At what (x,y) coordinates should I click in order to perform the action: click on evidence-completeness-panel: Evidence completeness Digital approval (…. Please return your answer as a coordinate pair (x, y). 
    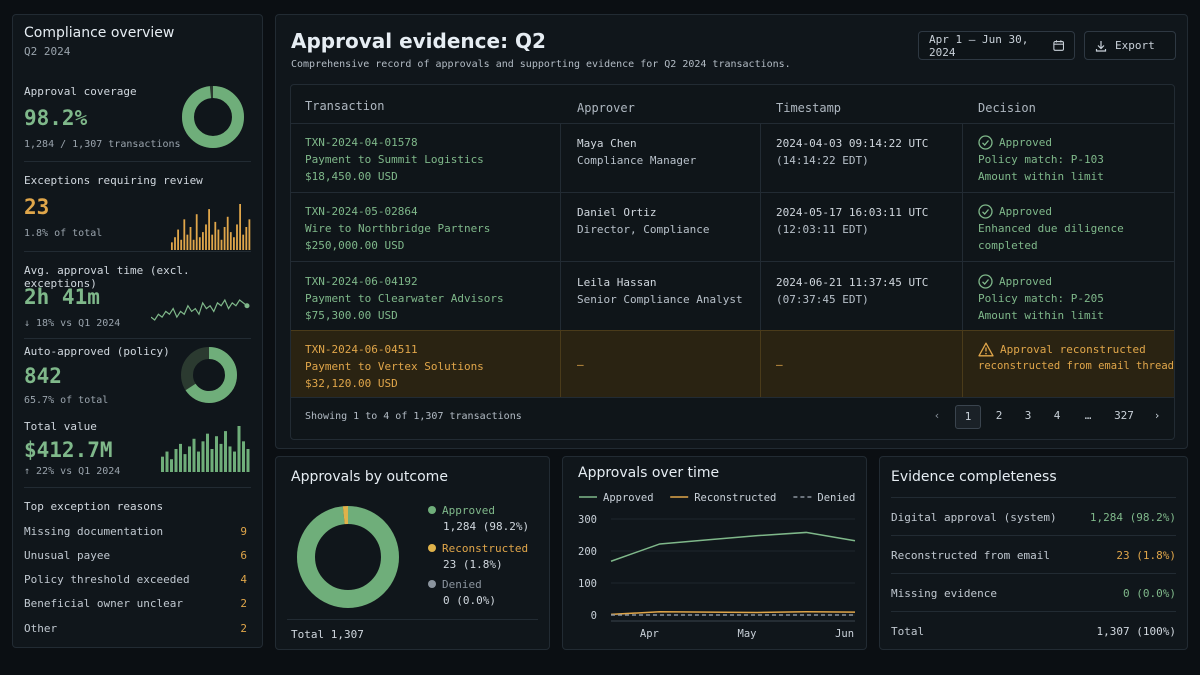
    Looking at the image, I should click on (1033, 553).